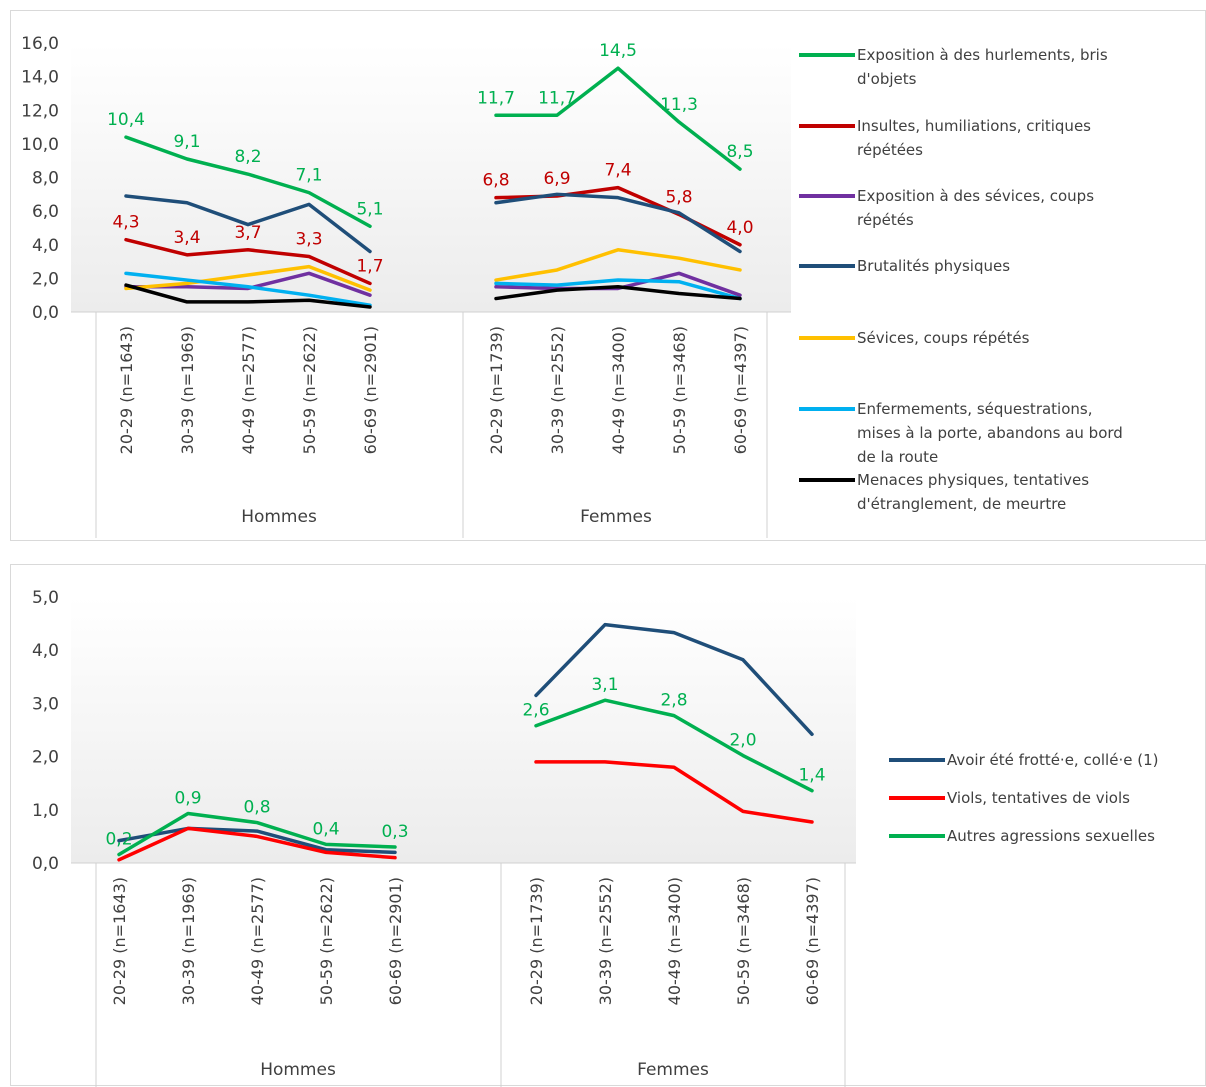 The width and height of the screenshot is (1206, 1087). Describe the element at coordinates (673, 701) in the screenshot. I see `data-label: 2,8` at that location.